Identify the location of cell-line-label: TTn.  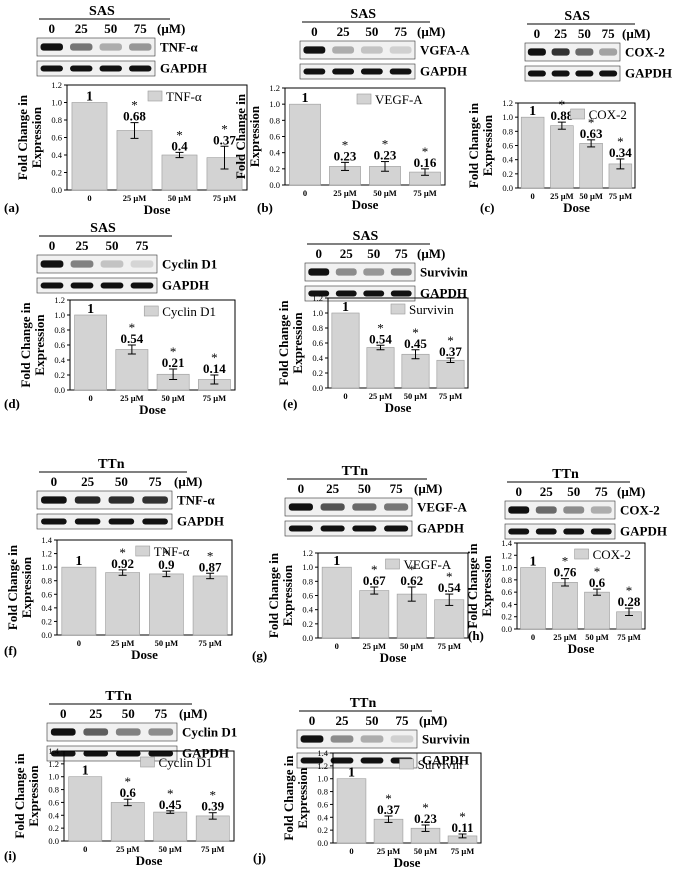
(118, 696).